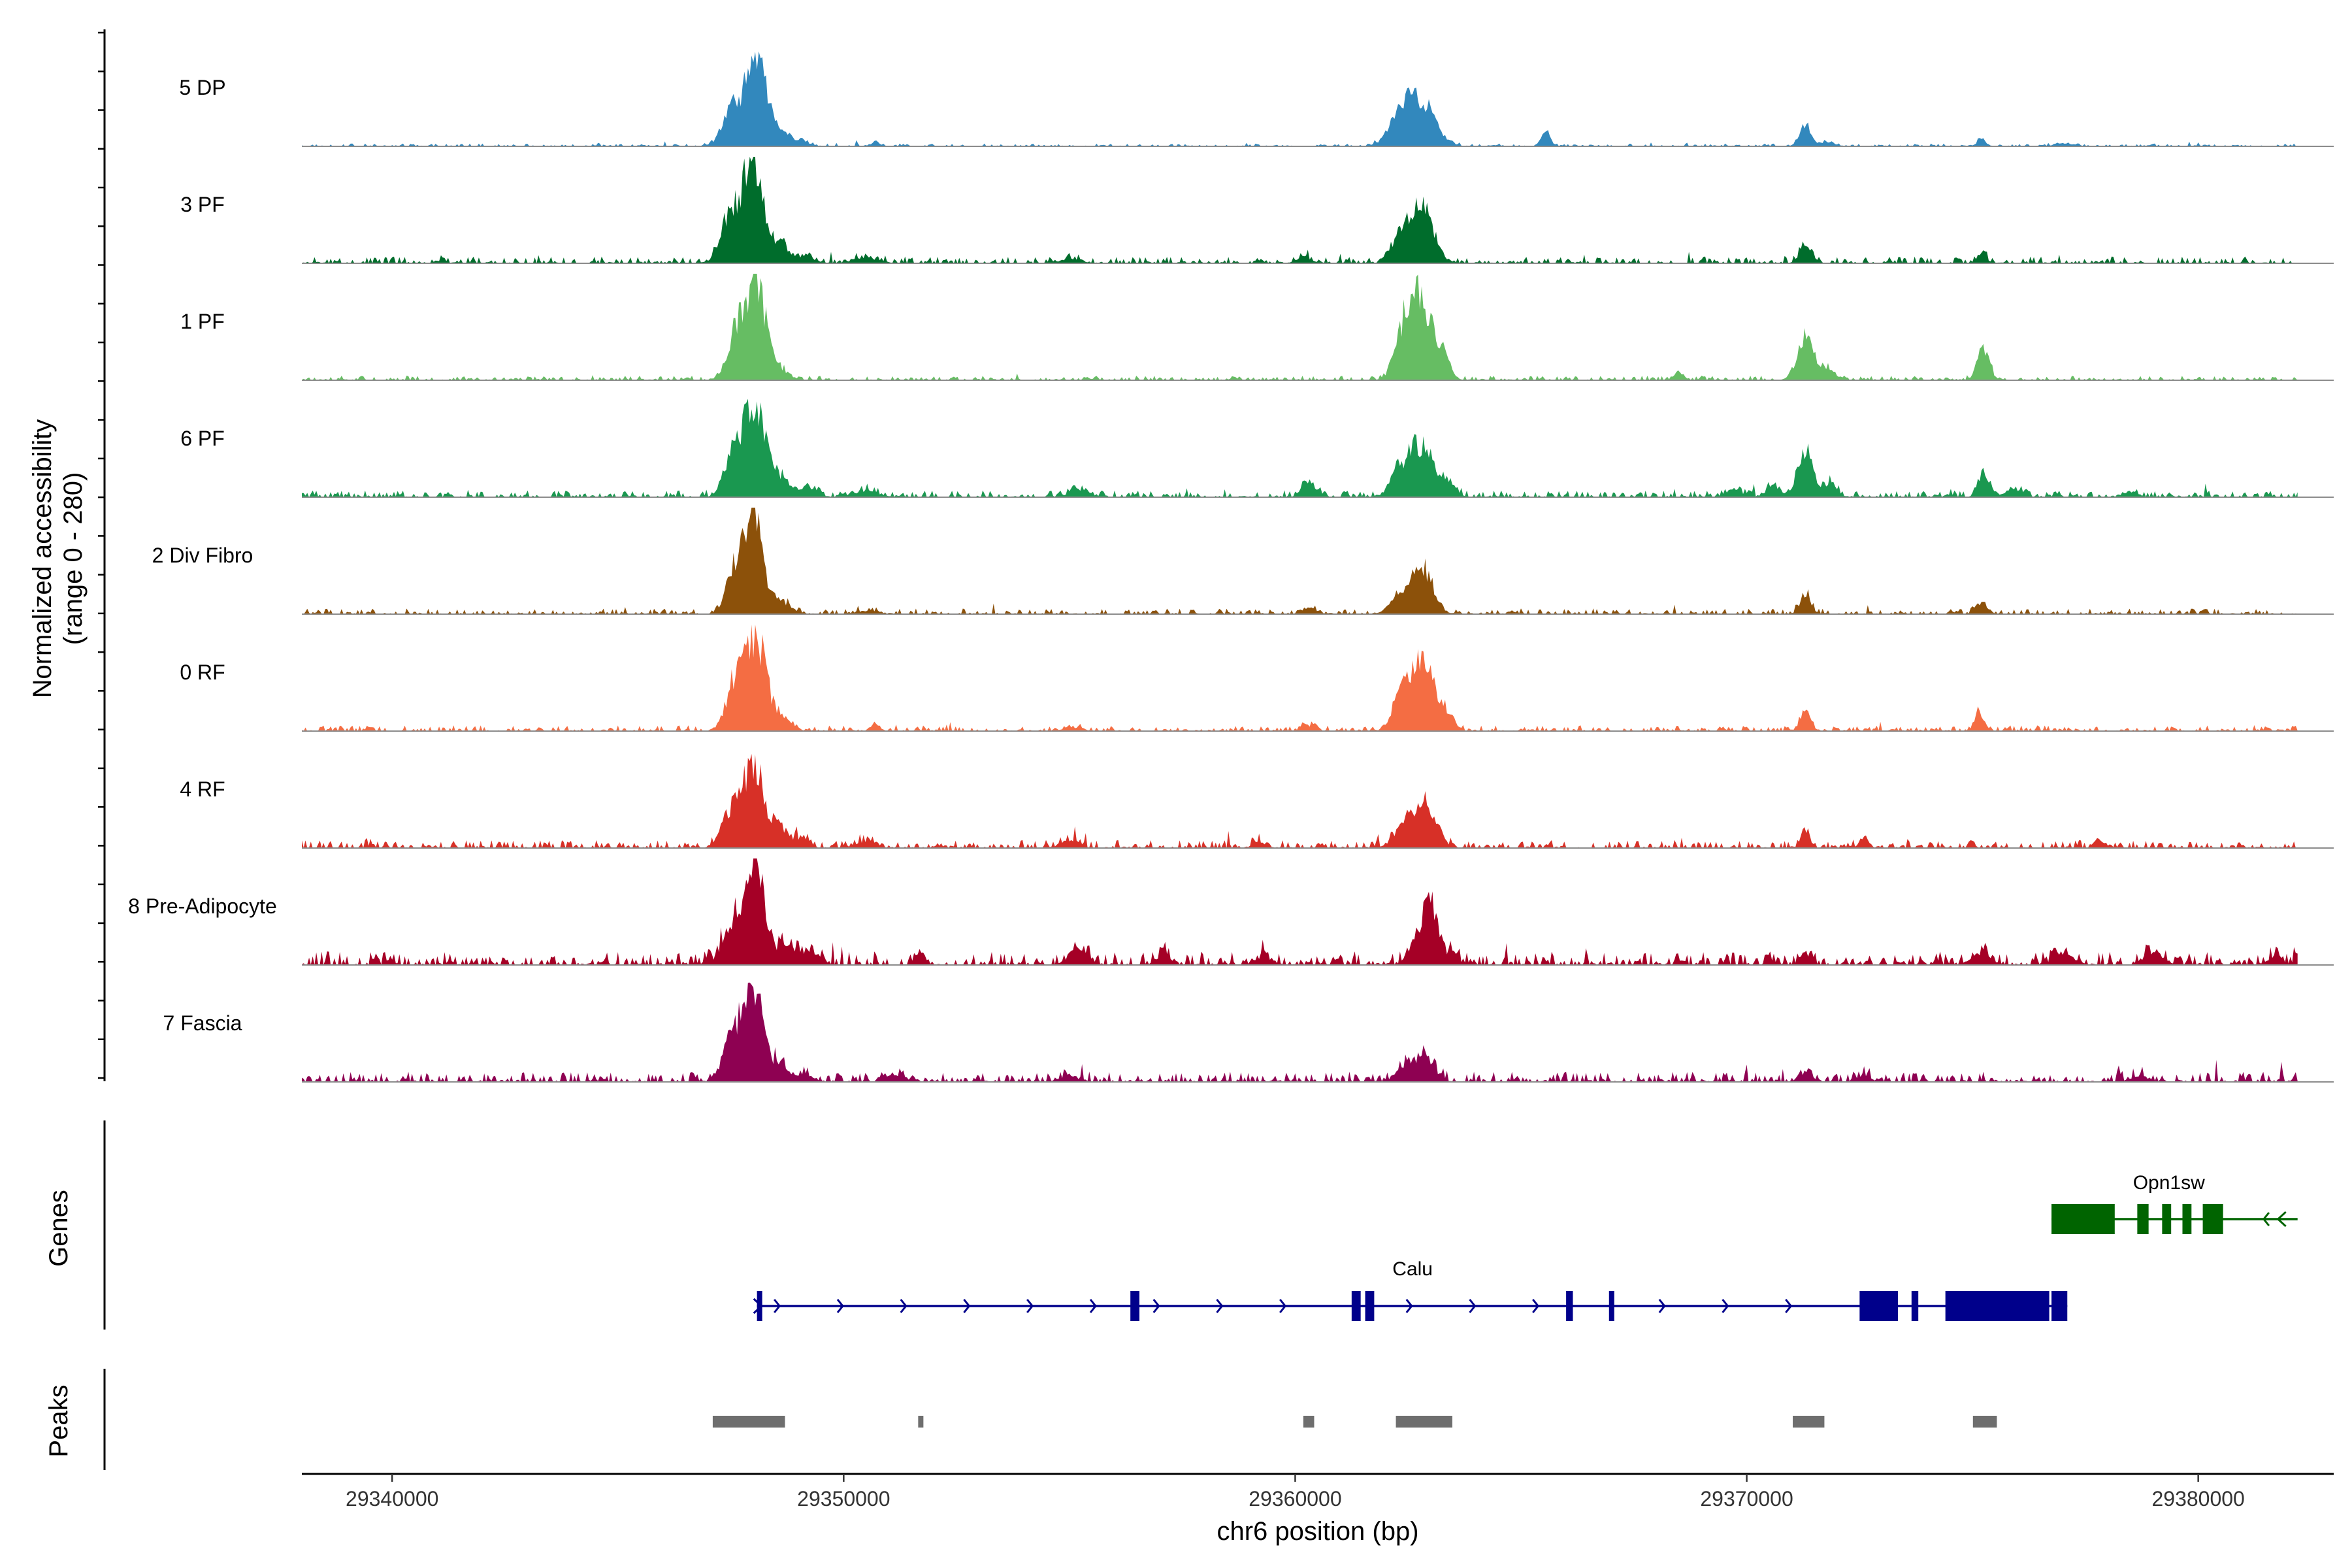 The image size is (2352, 1568). Describe the element at coordinates (1231, 912) in the screenshot. I see `coverage-track: 8 Pre-Adipocyte` at that location.